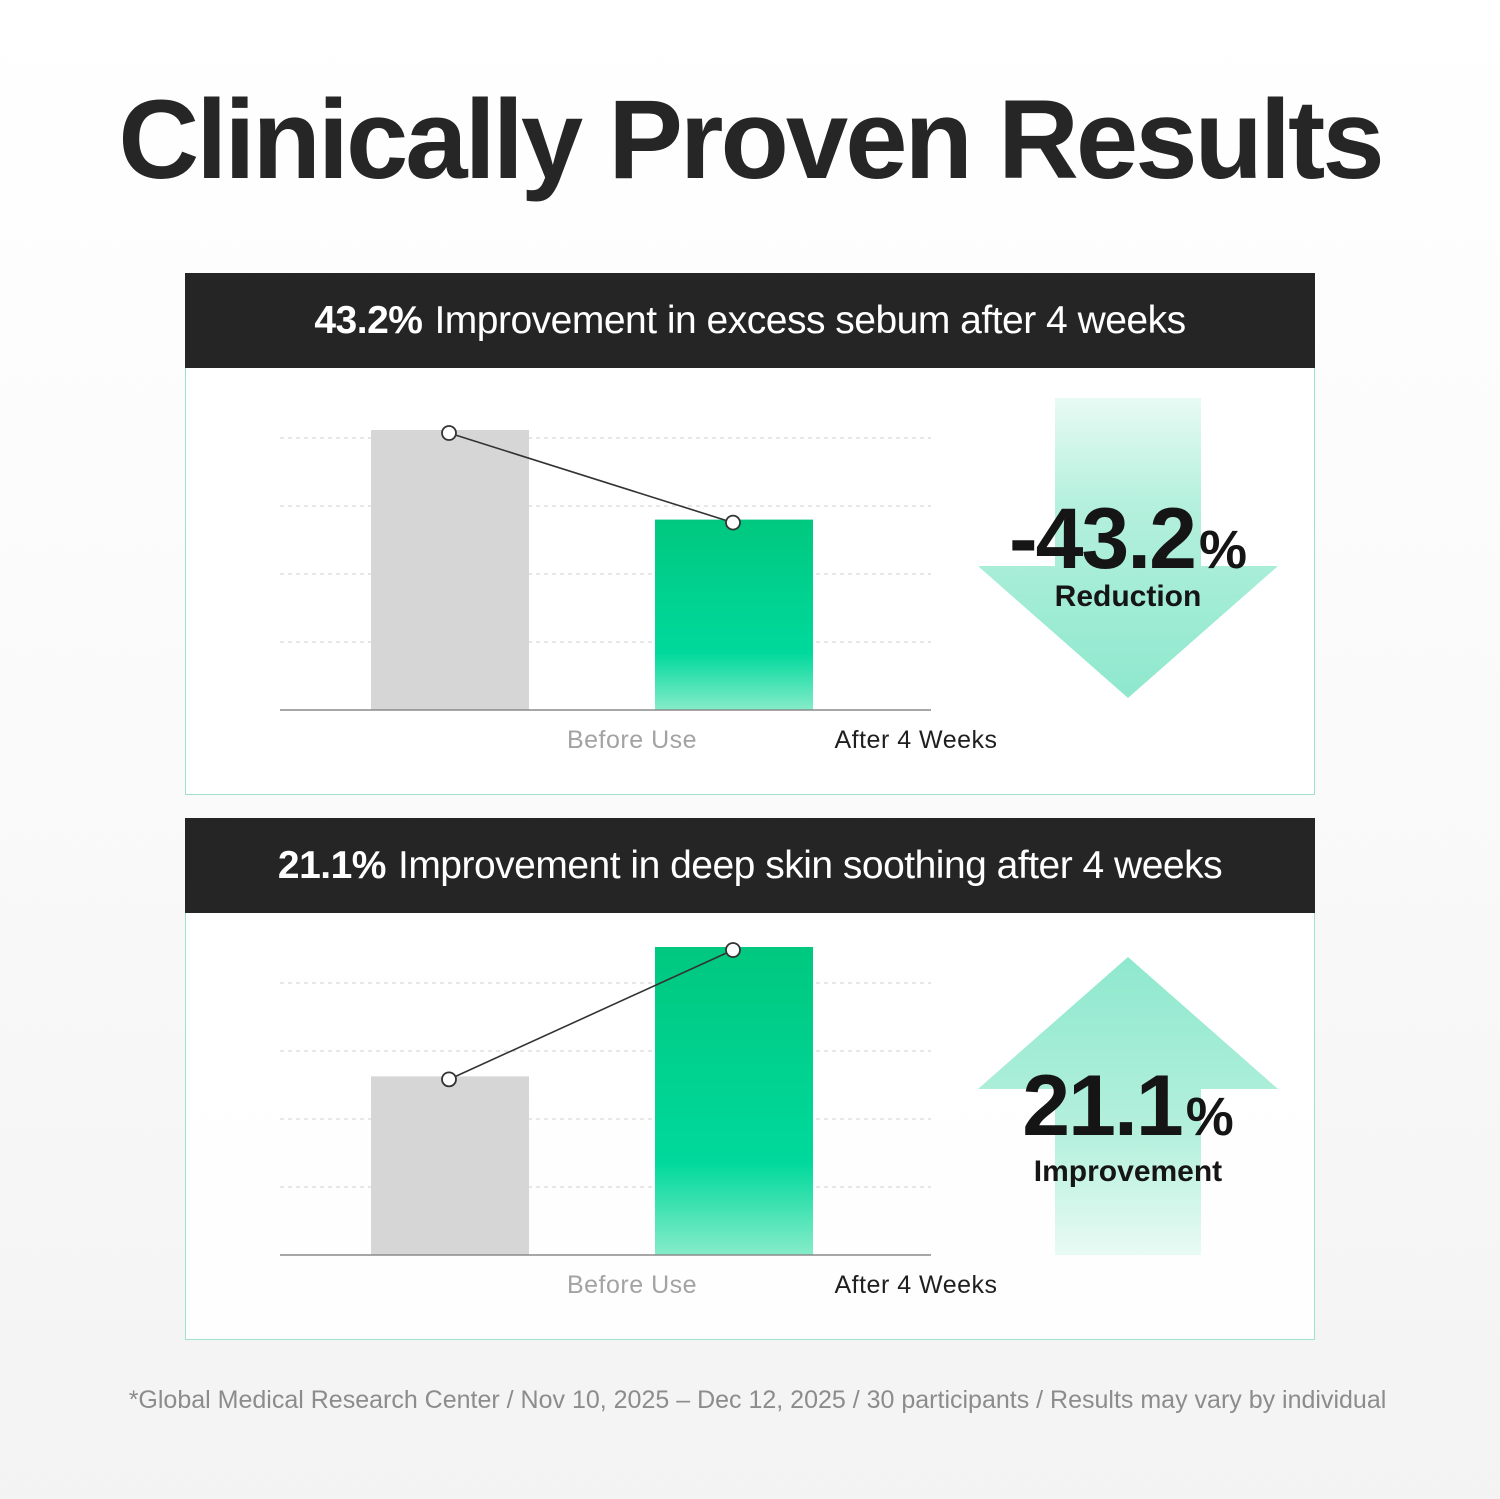 This screenshot has height=1499, width=1500. Describe the element at coordinates (605, 568) in the screenshot. I see `sebum-bar-chart` at that location.